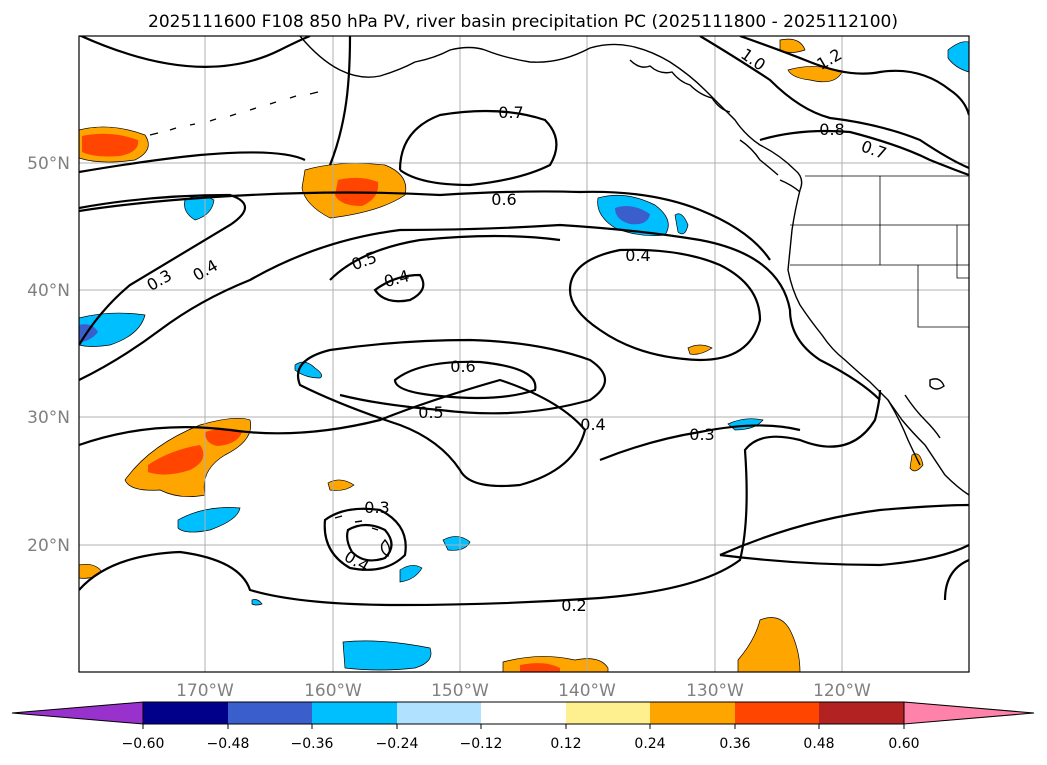  What do you see at coordinates (234, 113) in the screenshot?
I see `aleutian-islands` at bounding box center [234, 113].